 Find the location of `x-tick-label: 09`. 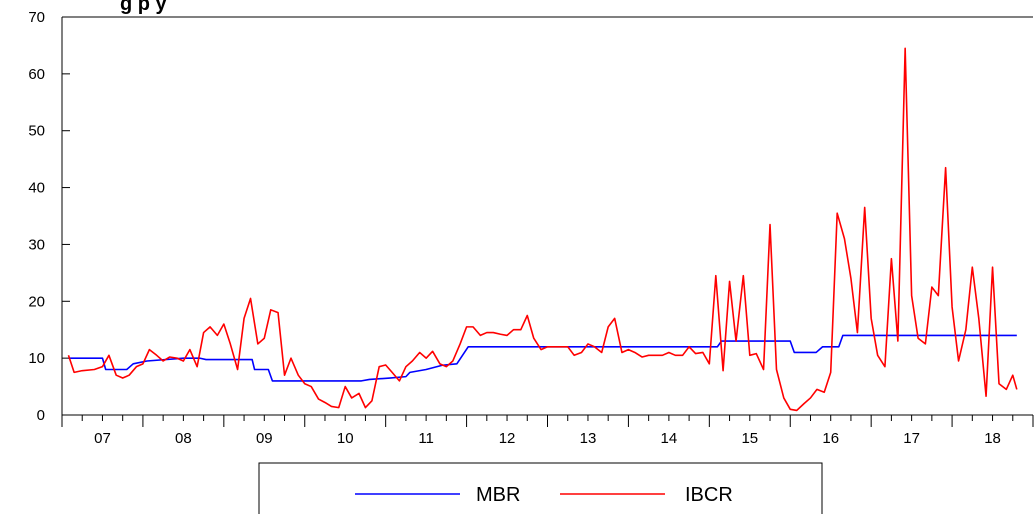

x-tick-label: 09 is located at coordinates (264, 438).